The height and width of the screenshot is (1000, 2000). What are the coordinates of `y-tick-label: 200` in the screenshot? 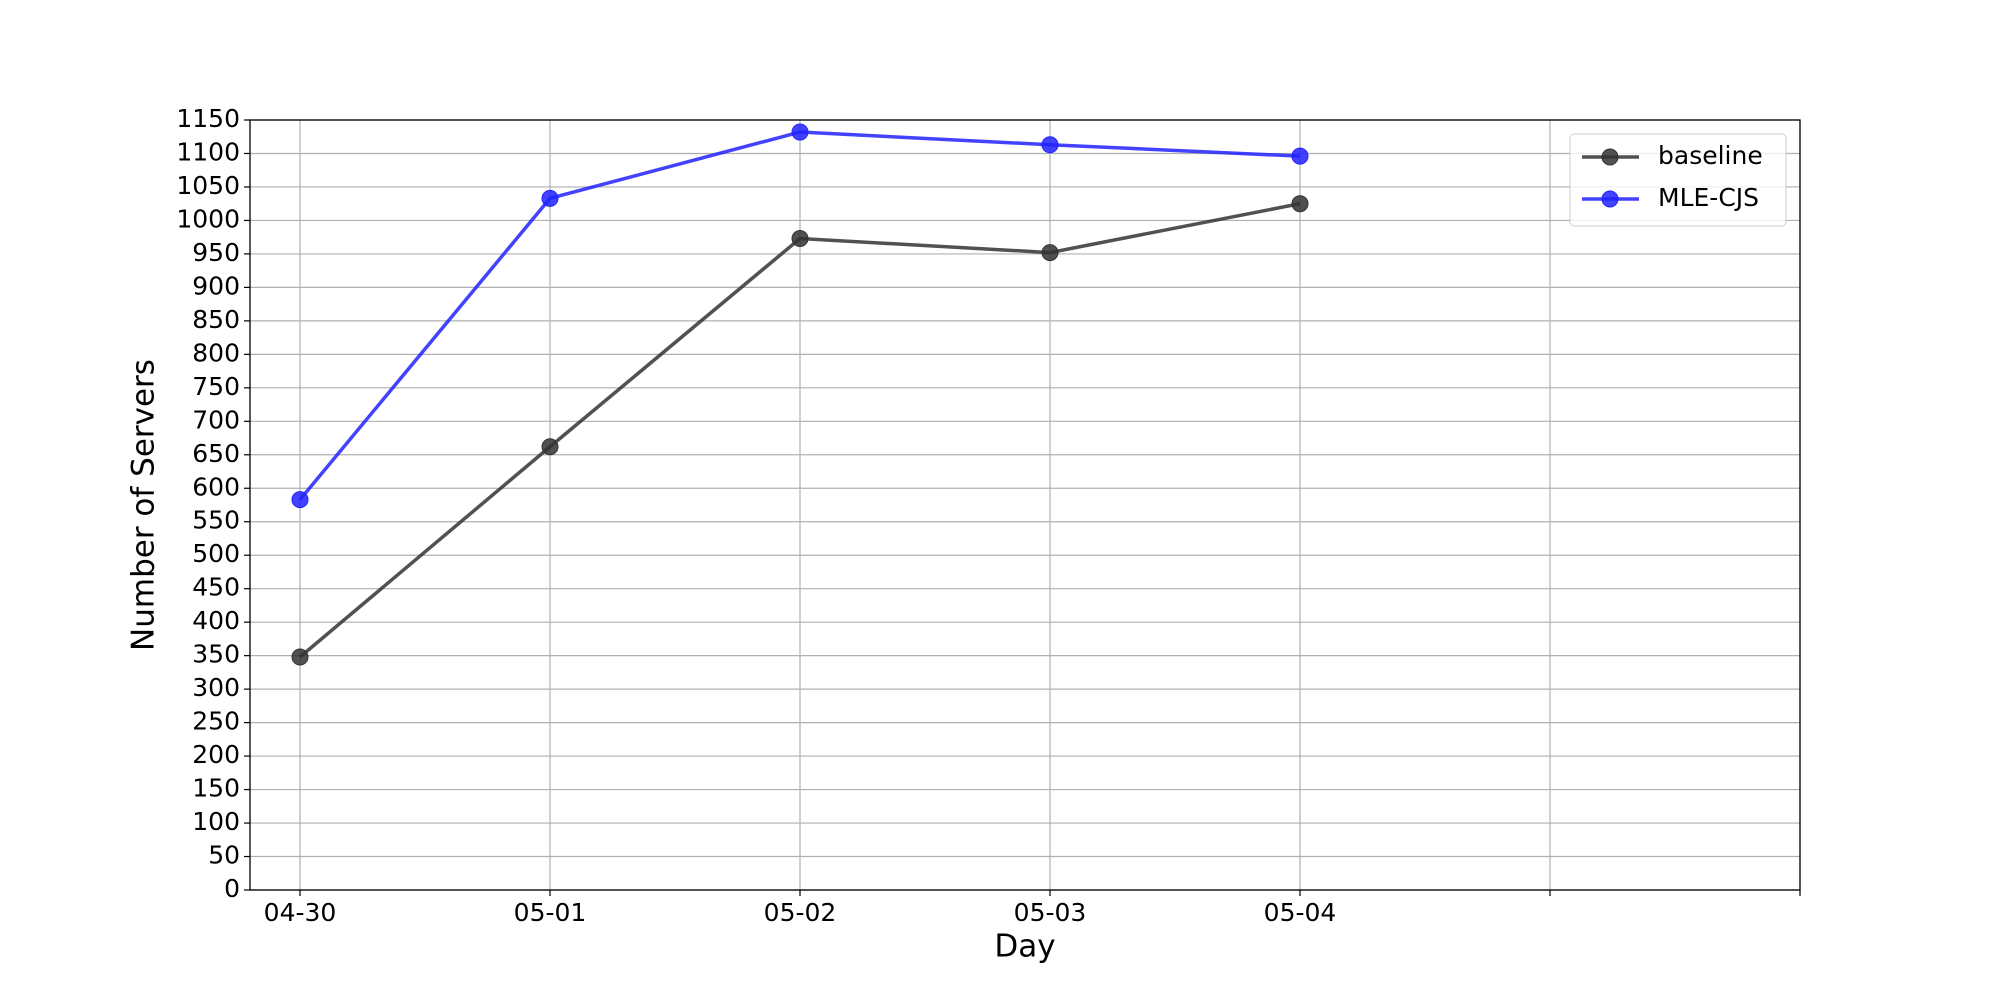 It's located at (216, 754).